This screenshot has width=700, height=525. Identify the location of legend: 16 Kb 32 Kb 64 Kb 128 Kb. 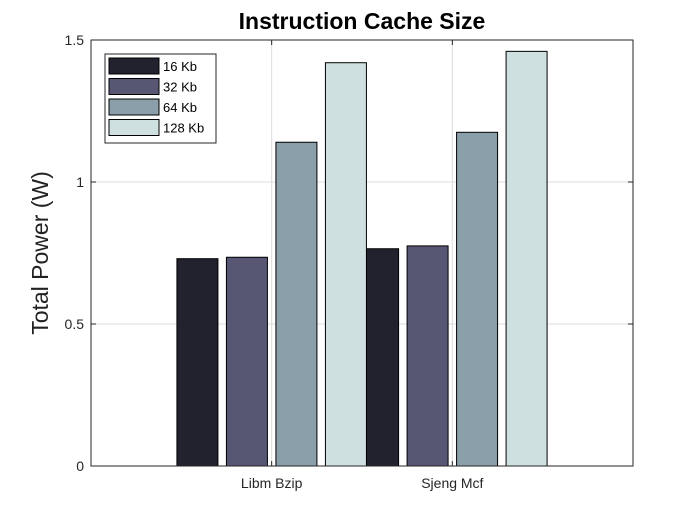
(160, 98).